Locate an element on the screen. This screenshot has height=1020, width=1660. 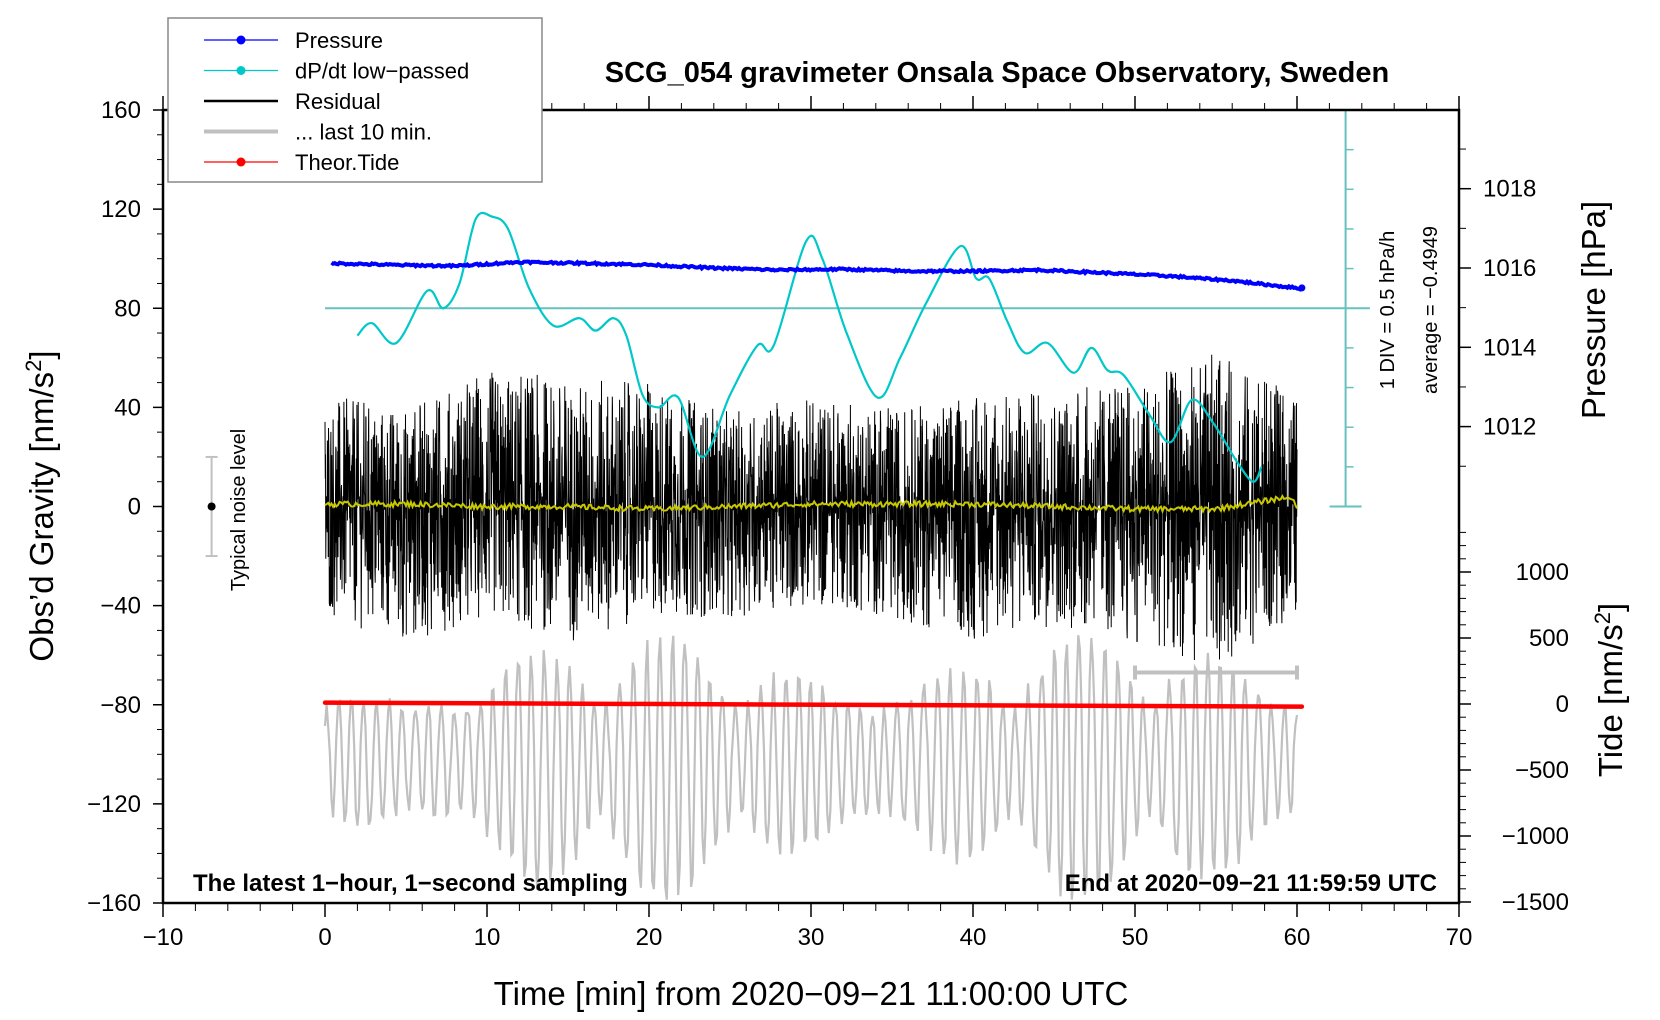
x-axis-title: Time [min] from 2020−09−21 11:00:00 UTC is located at coordinates (811, 993).